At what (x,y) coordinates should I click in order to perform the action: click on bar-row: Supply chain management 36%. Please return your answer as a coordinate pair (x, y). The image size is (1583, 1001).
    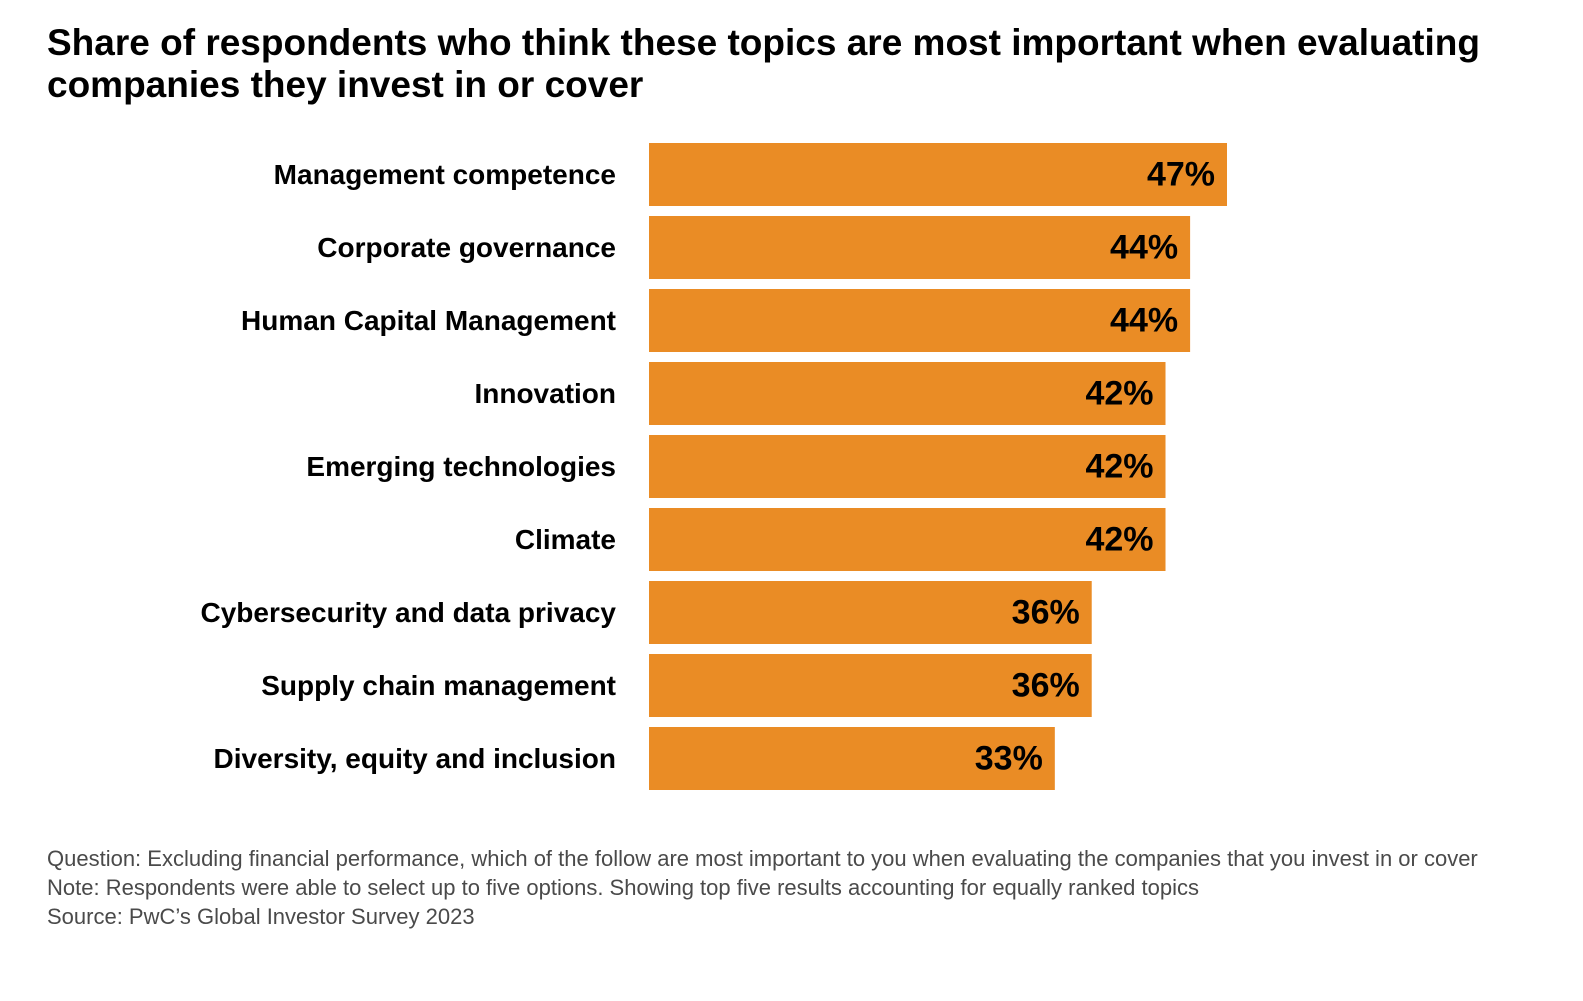
    Looking at the image, I should click on (676, 685).